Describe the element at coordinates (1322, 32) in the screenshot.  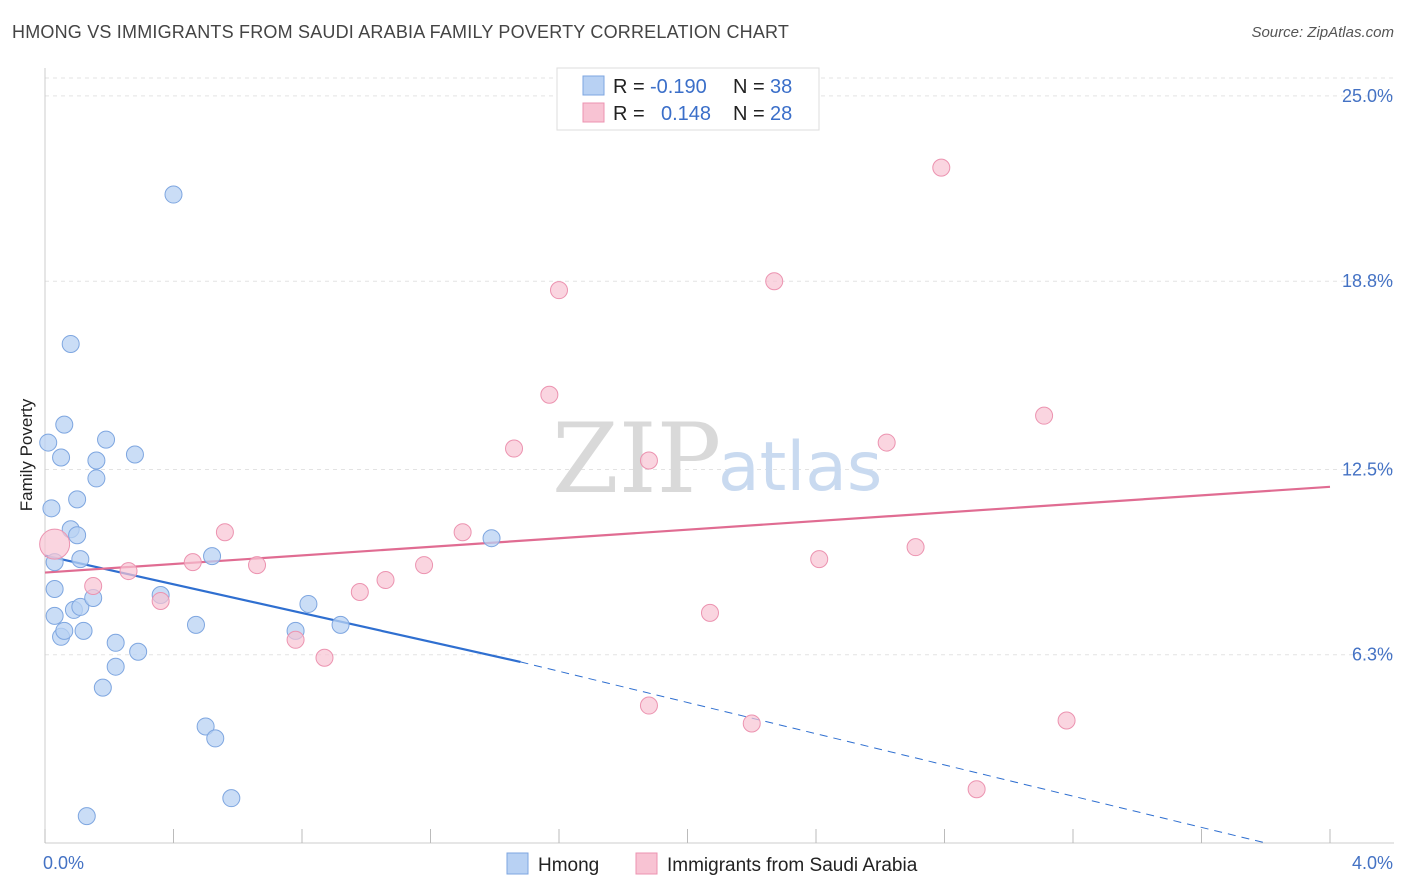
I see `source-label: Source: ZipAtlas.com` at that location.